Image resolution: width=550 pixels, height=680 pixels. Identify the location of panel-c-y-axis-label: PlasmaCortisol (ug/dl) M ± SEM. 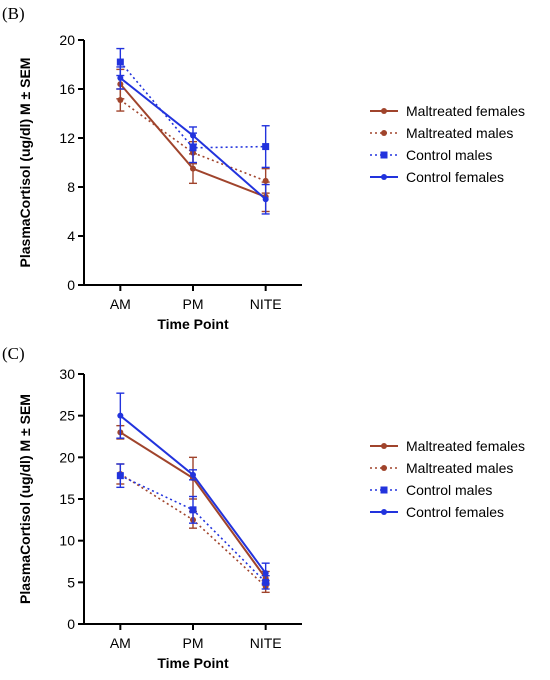
(25, 499).